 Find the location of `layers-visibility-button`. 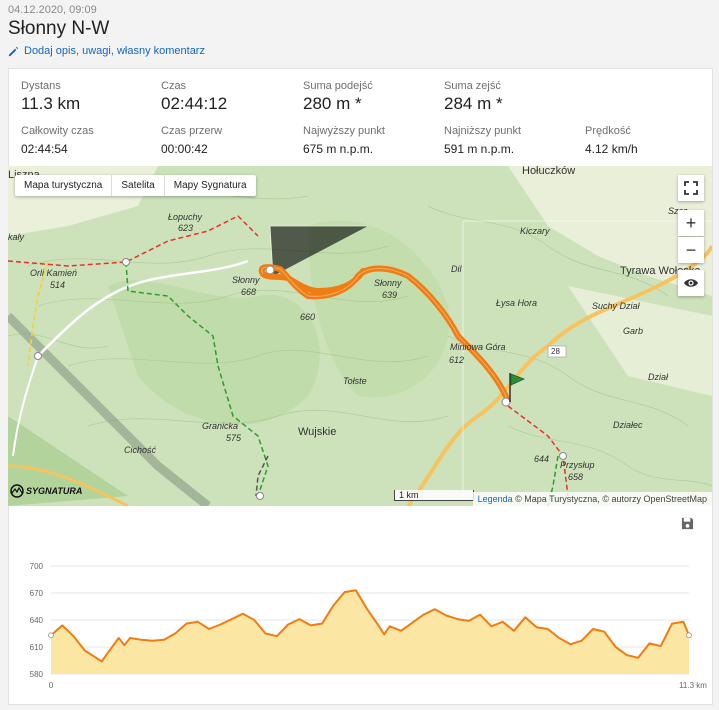

layers-visibility-button is located at coordinates (691, 283).